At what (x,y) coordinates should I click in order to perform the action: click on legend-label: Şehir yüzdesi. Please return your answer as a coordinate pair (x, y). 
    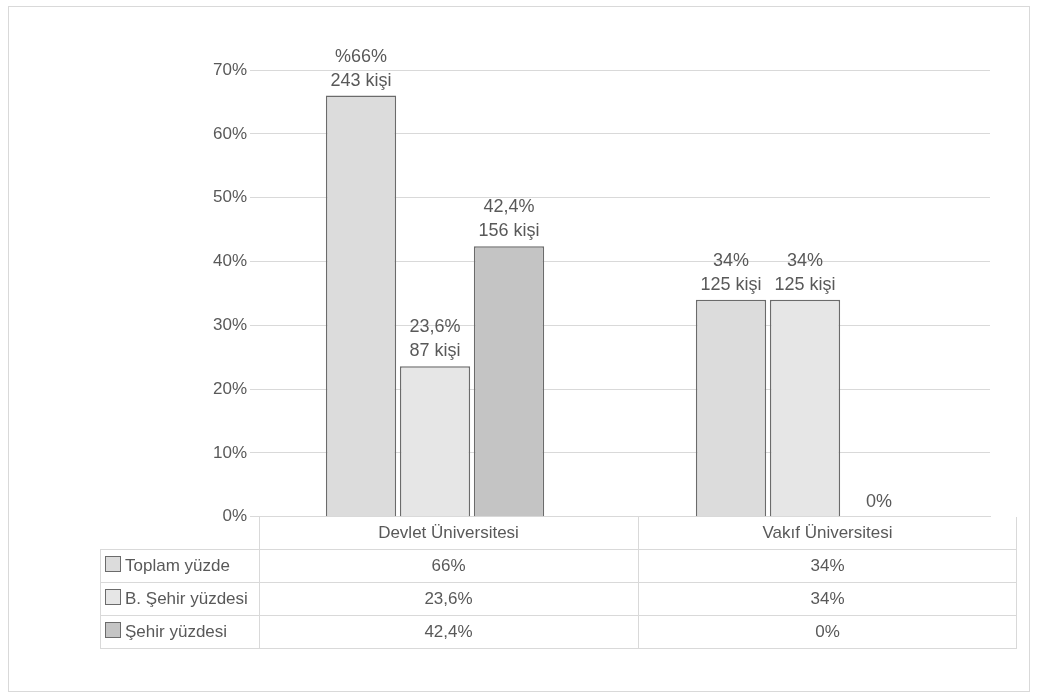
    Looking at the image, I should click on (180, 632).